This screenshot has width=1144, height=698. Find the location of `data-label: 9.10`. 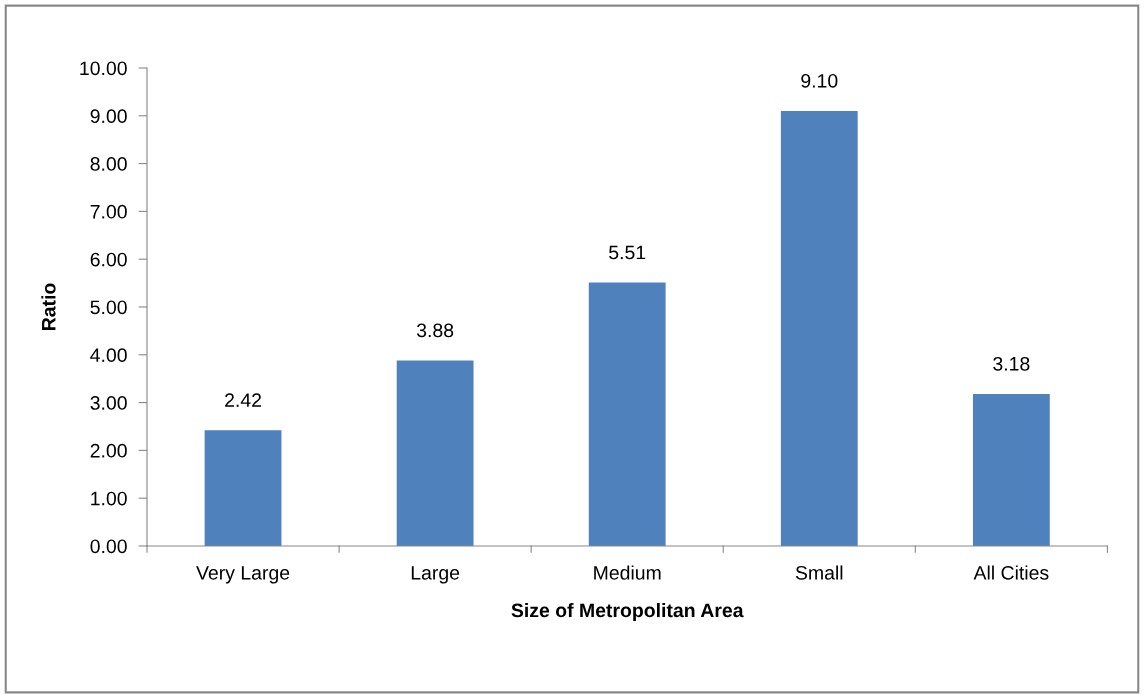

data-label: 9.10 is located at coordinates (819, 80).